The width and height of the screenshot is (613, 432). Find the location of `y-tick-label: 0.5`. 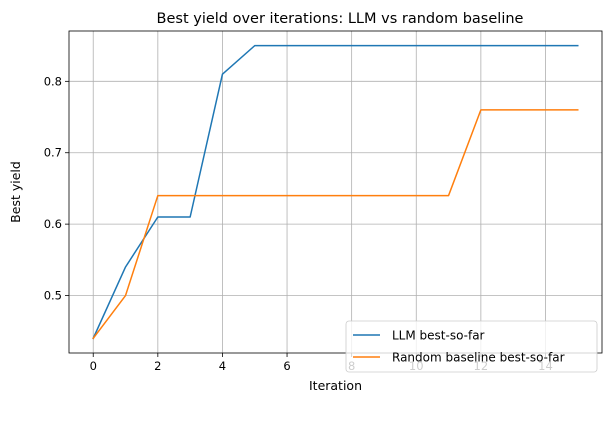

y-tick-label: 0.5 is located at coordinates (53, 296).